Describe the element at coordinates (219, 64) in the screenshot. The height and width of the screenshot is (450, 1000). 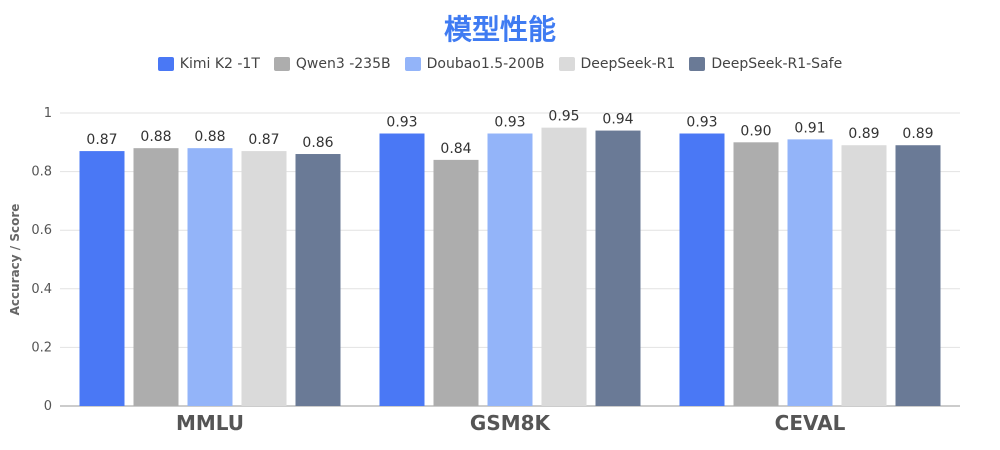
I see `legend-label: Kimi K2 -1T` at that location.